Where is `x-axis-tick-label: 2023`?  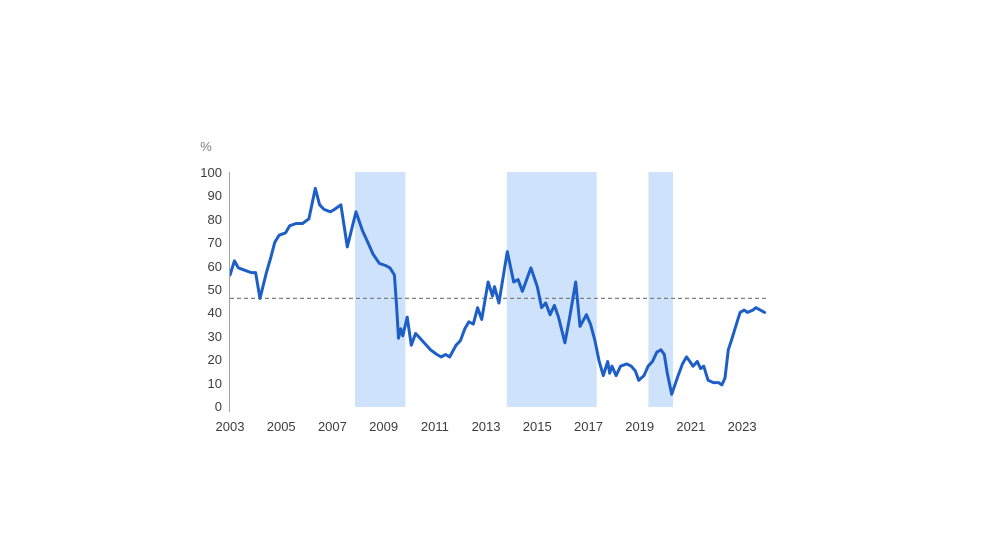
x-axis-tick-label: 2023 is located at coordinates (742, 426).